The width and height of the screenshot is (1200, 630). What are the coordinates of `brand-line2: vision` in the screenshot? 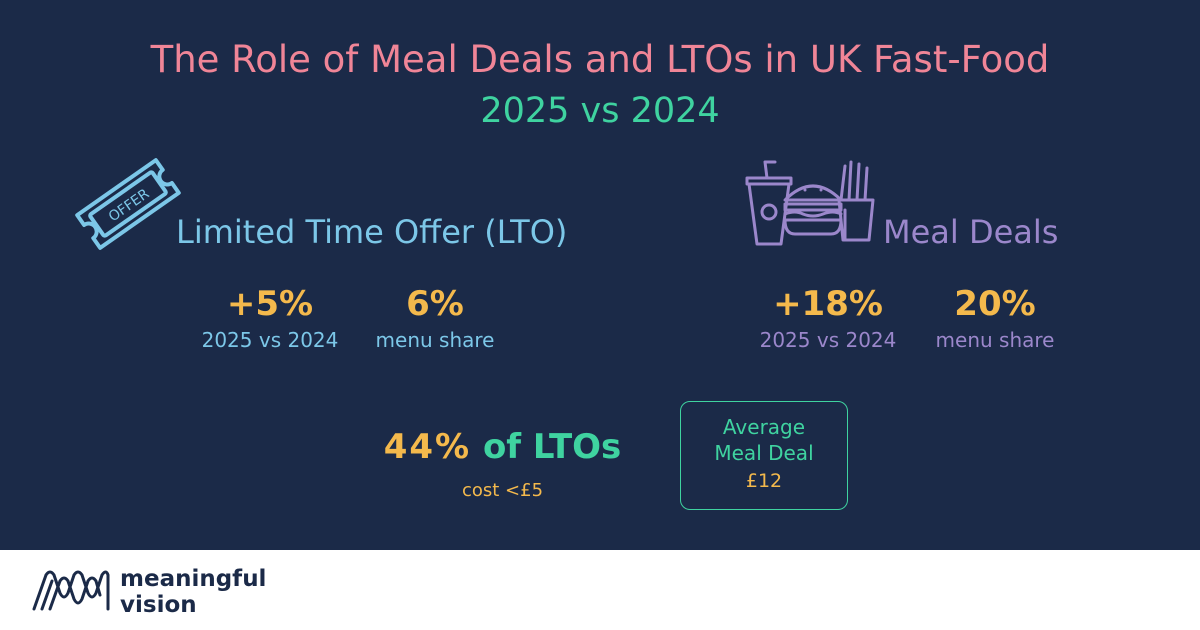 It's located at (158, 605).